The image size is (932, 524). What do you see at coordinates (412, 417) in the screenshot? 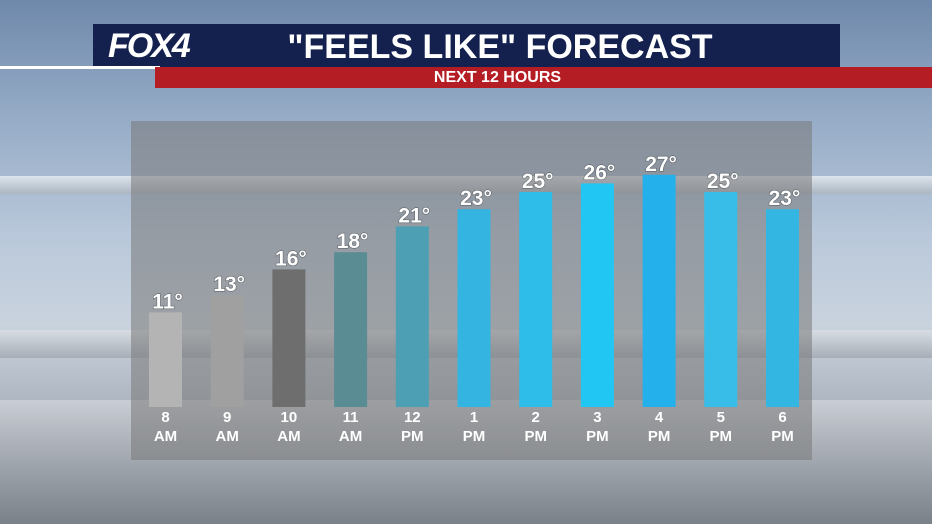
I see `hour-label-4: 12` at bounding box center [412, 417].